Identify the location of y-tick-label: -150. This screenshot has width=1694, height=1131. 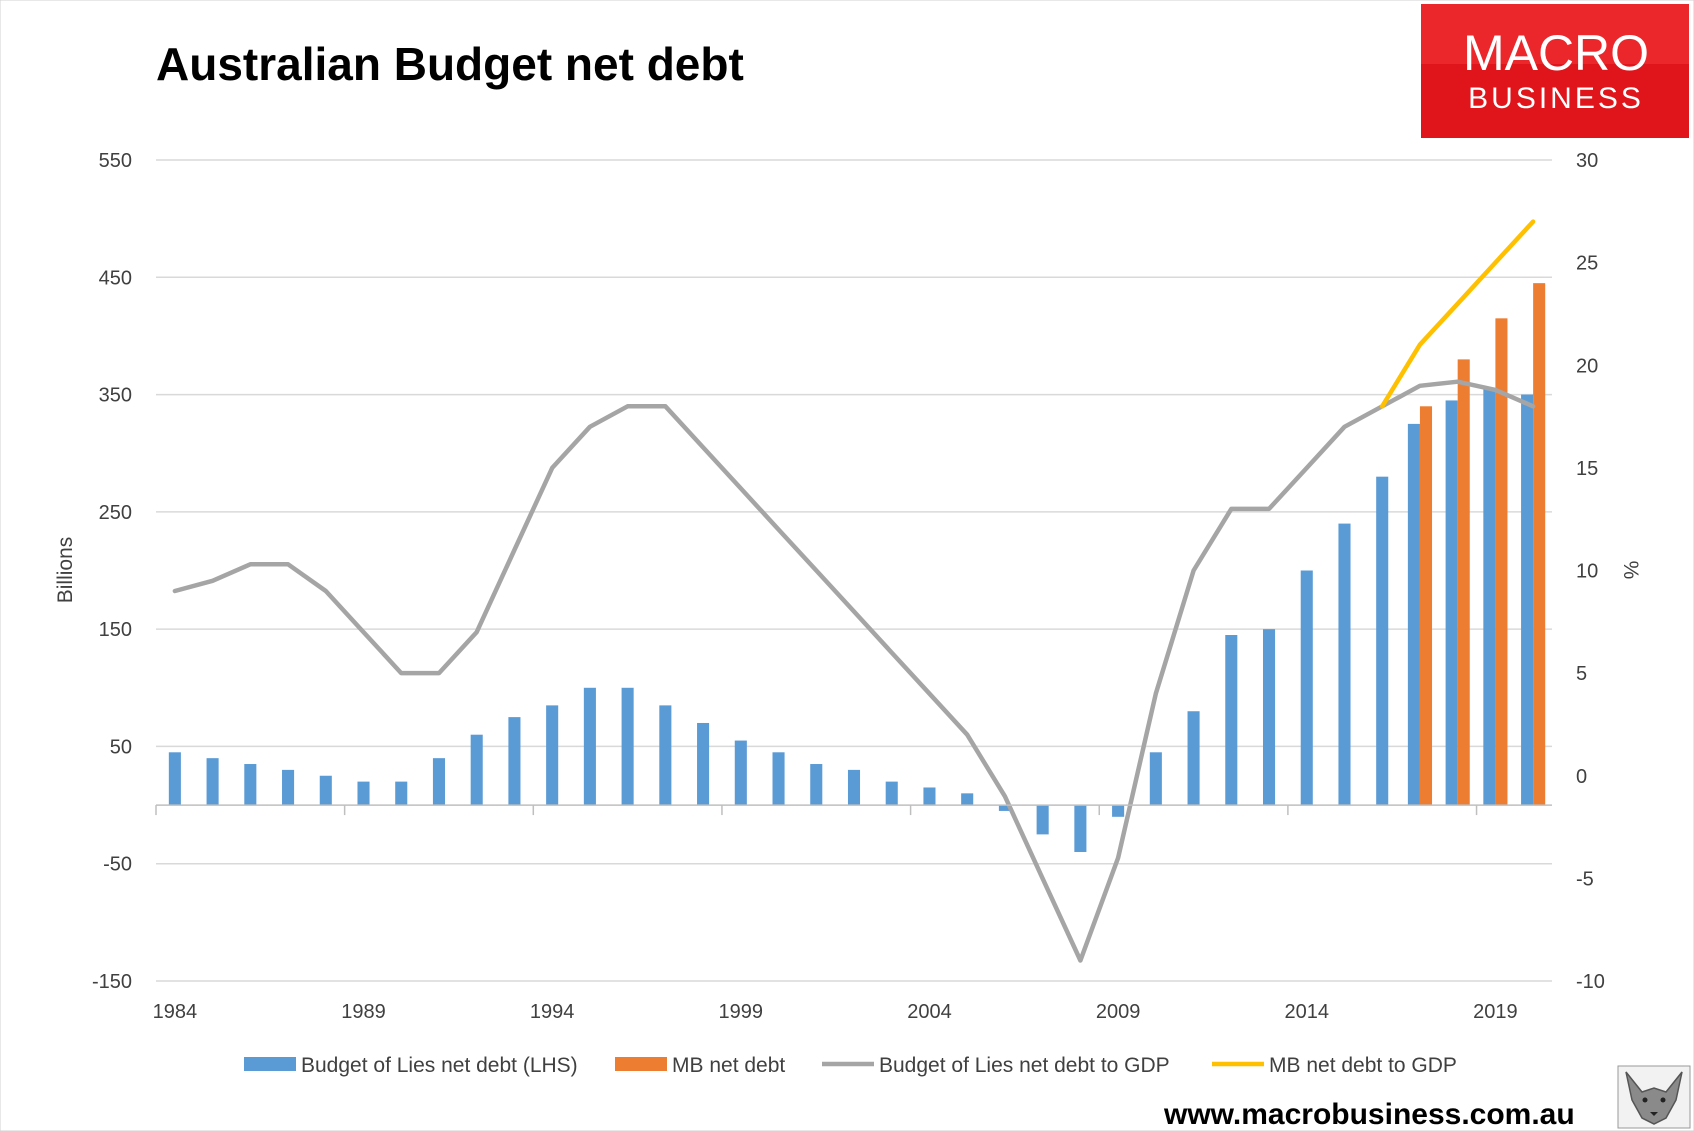
(112, 982).